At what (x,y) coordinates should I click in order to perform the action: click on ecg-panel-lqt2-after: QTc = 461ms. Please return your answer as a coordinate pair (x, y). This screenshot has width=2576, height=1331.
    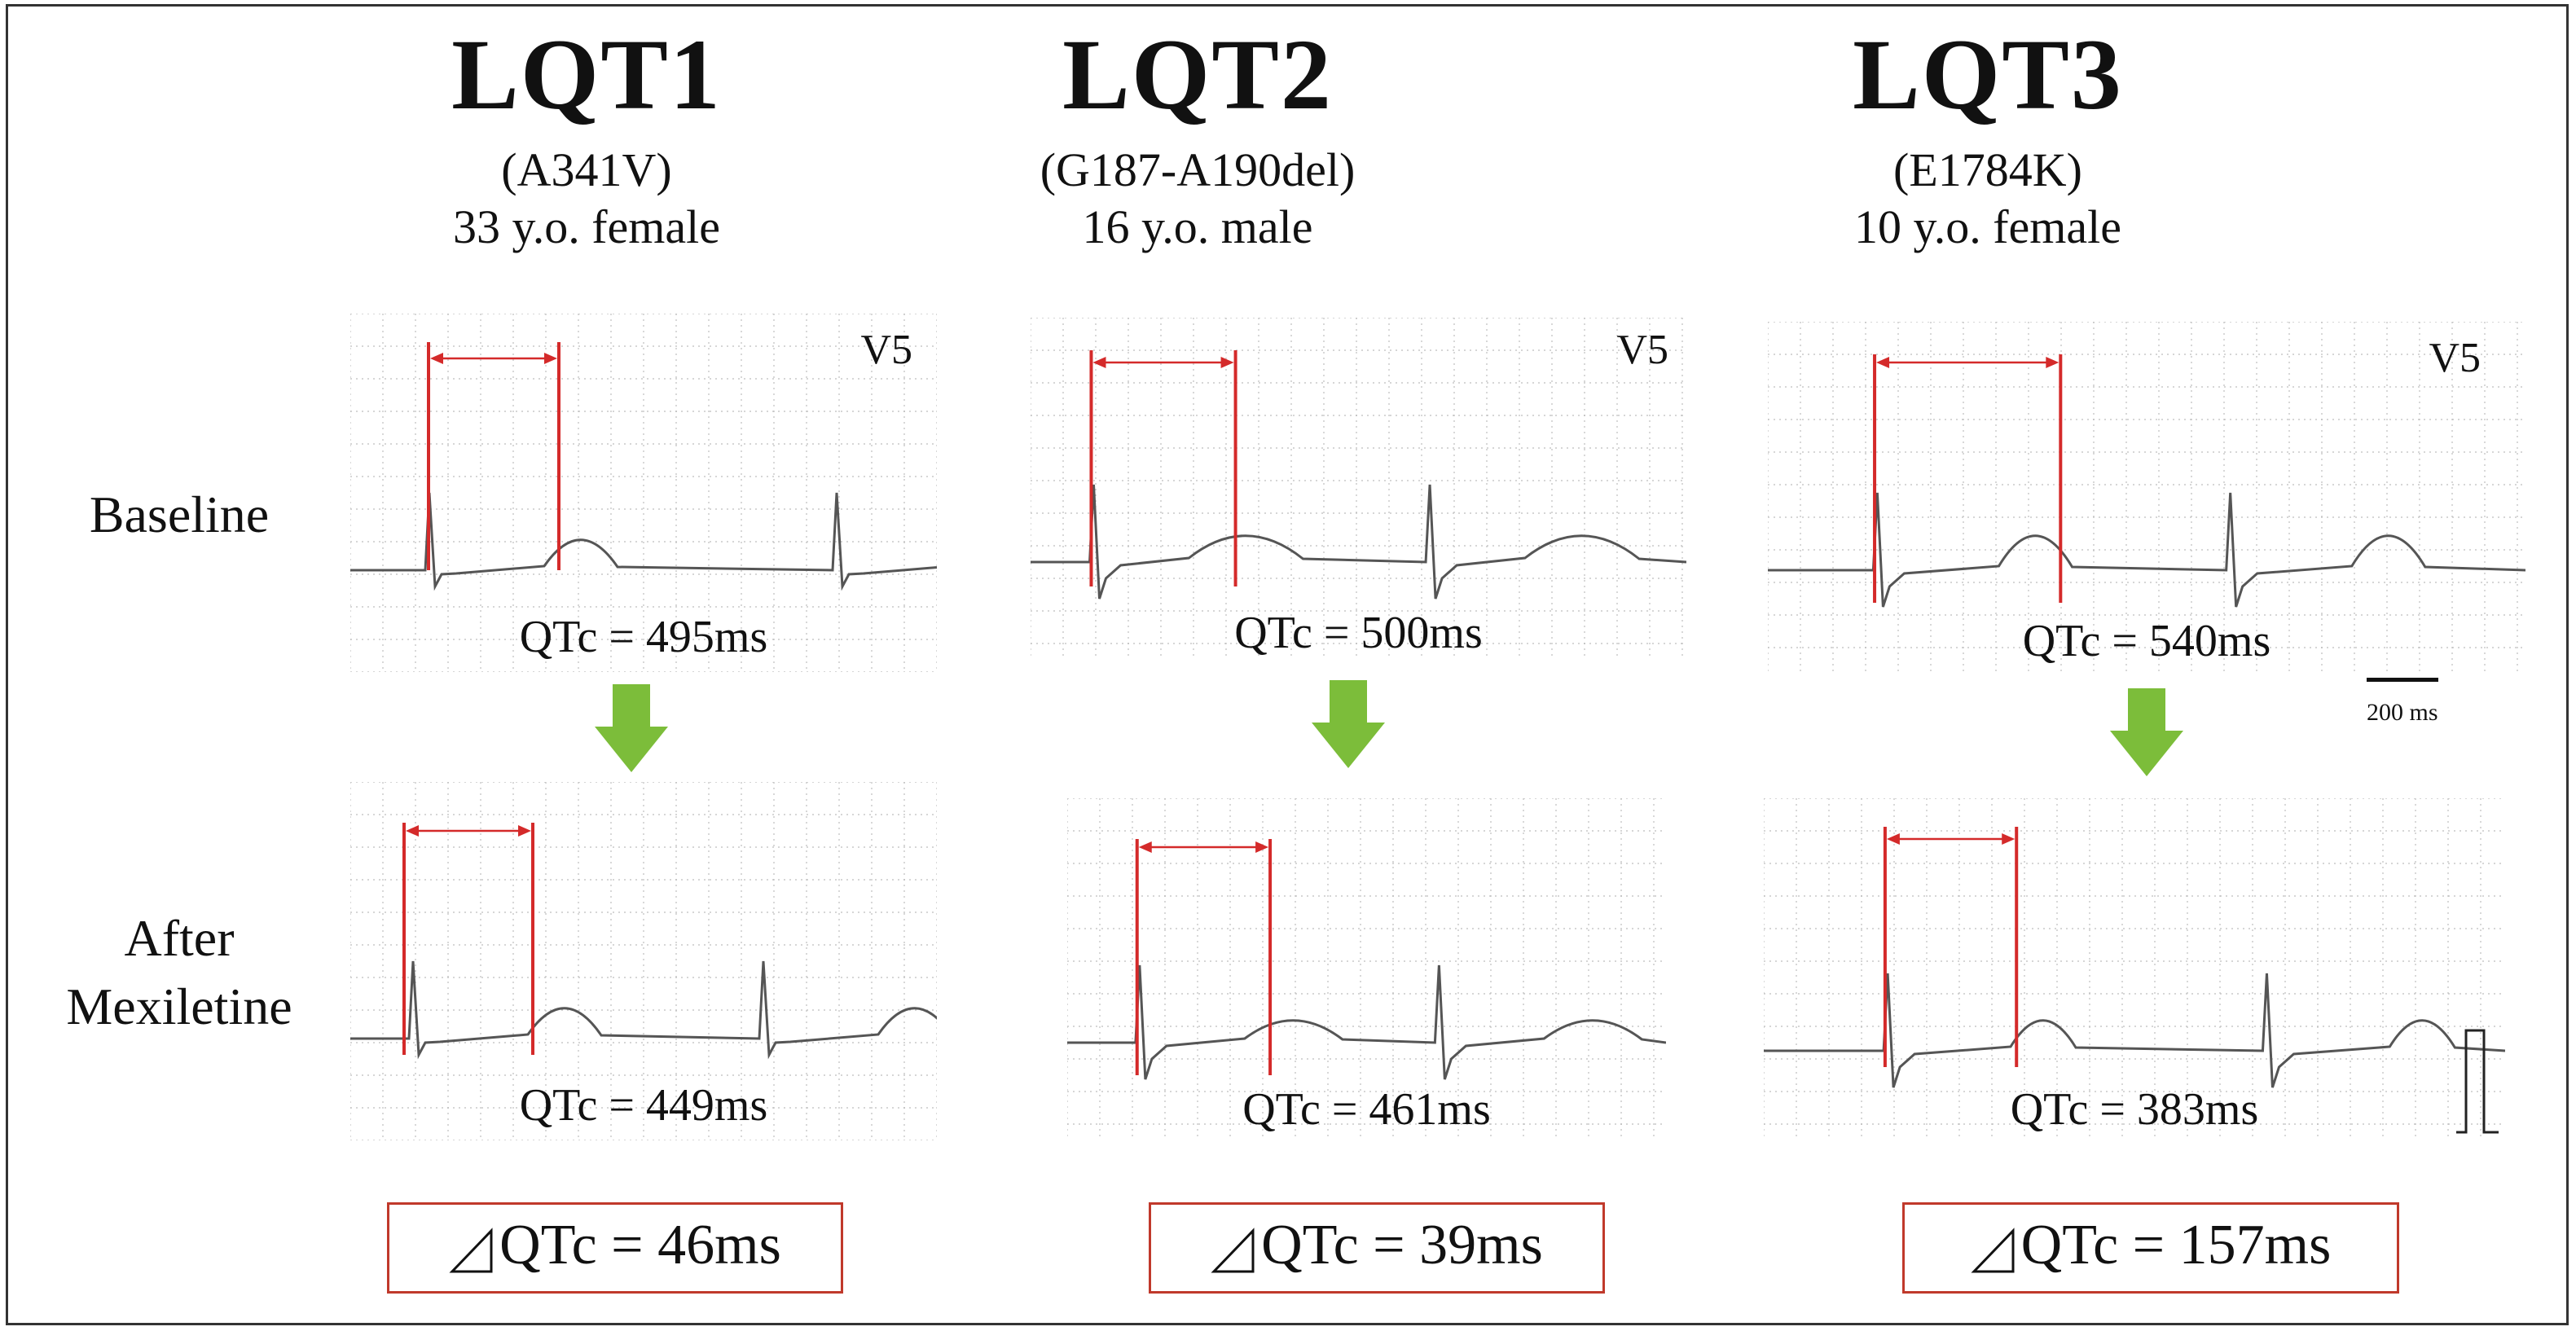
    Looking at the image, I should click on (1366, 969).